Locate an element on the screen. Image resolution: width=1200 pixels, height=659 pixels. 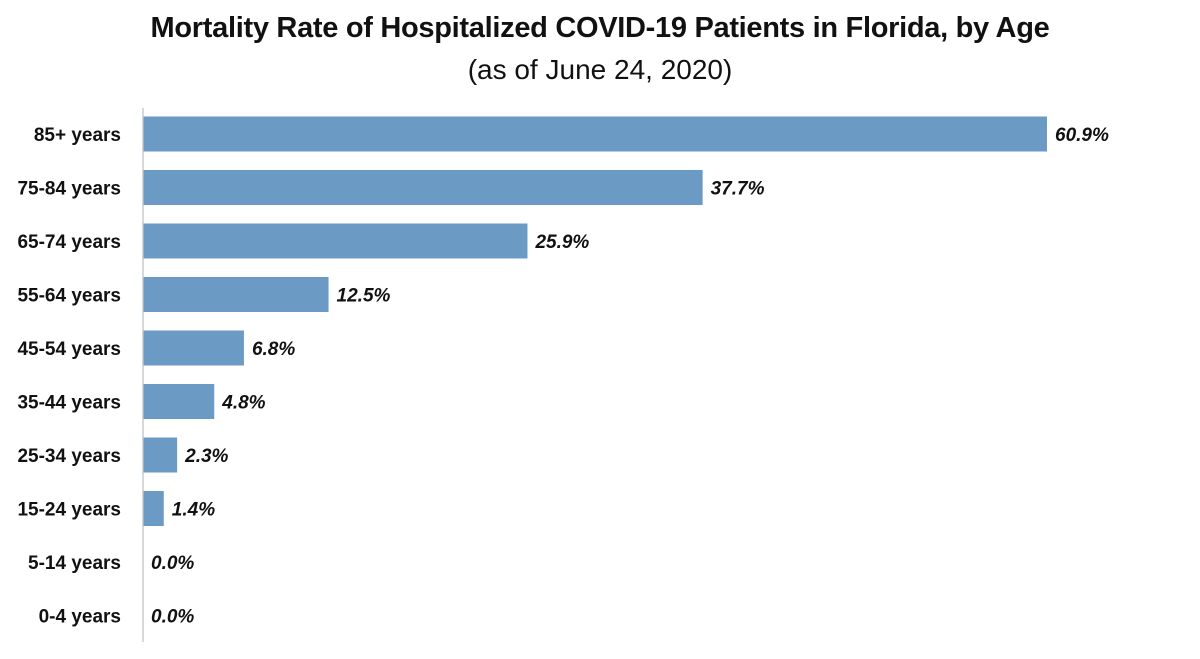
category-tick-label: 75-84 years is located at coordinates (69, 189).